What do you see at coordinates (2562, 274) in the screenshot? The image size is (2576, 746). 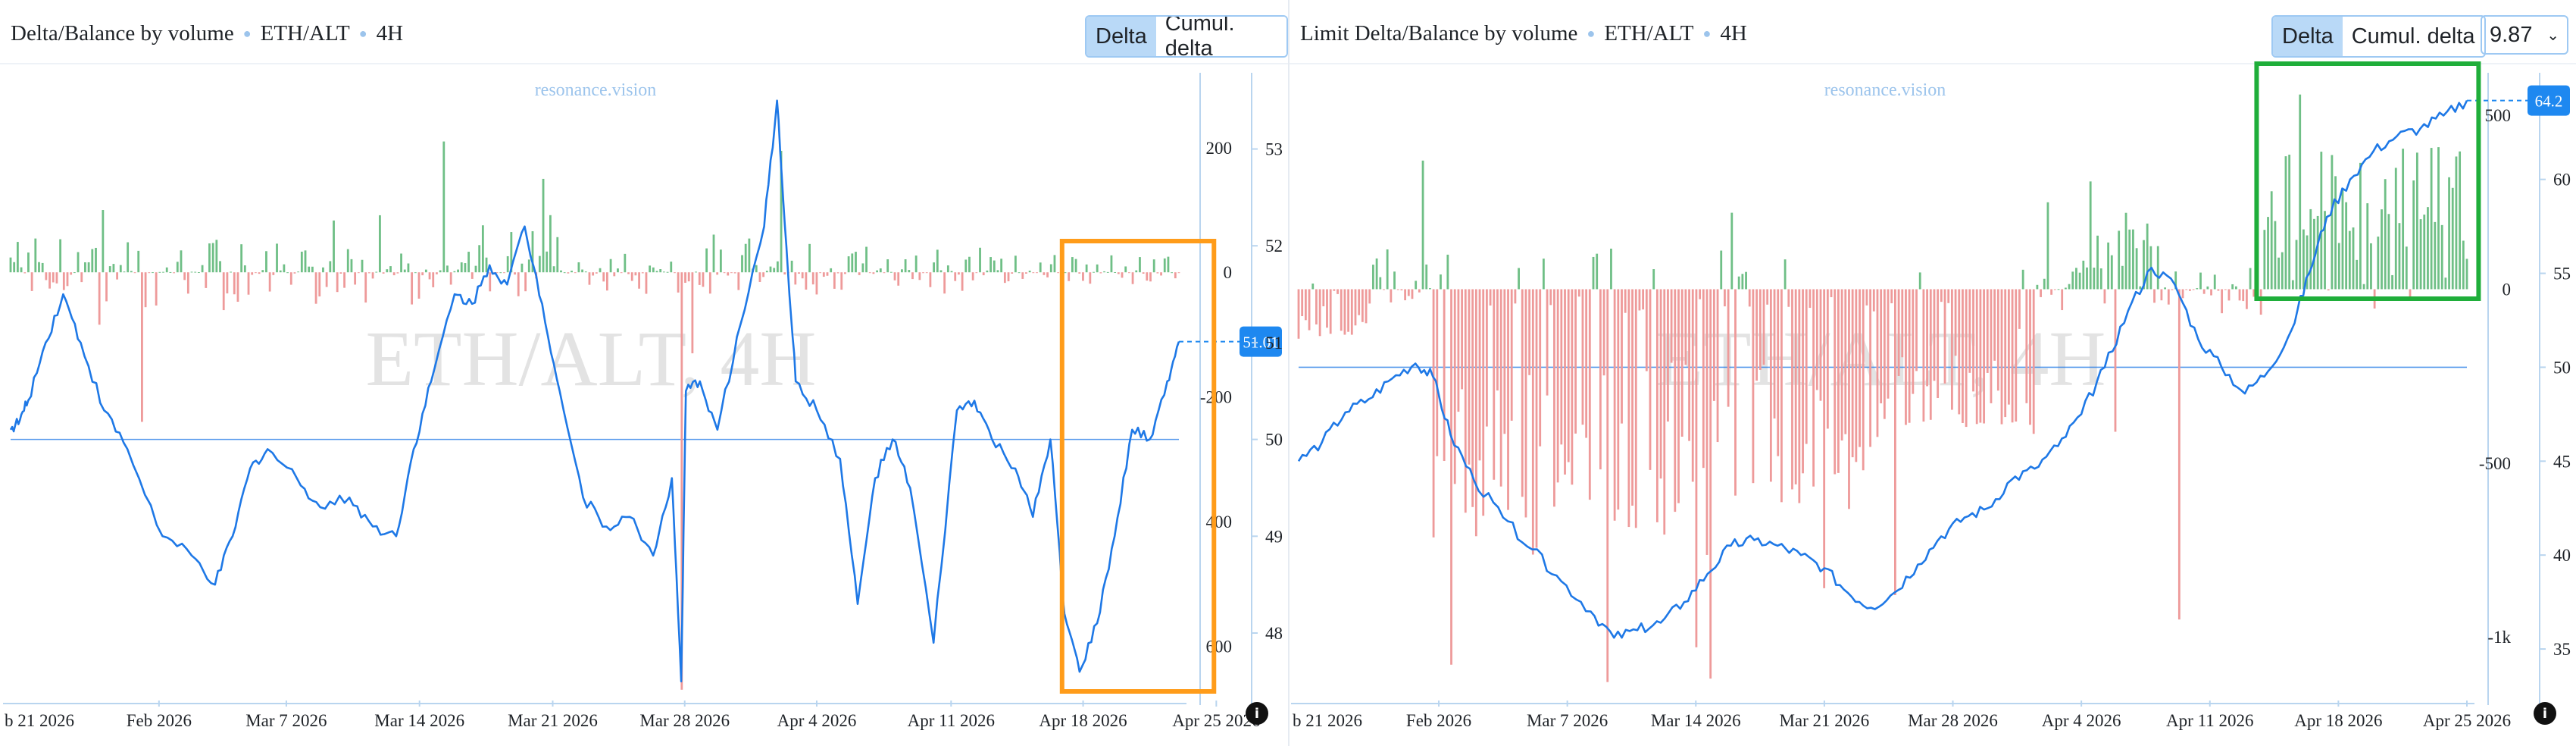 I see `price-tick-label: 55` at bounding box center [2562, 274].